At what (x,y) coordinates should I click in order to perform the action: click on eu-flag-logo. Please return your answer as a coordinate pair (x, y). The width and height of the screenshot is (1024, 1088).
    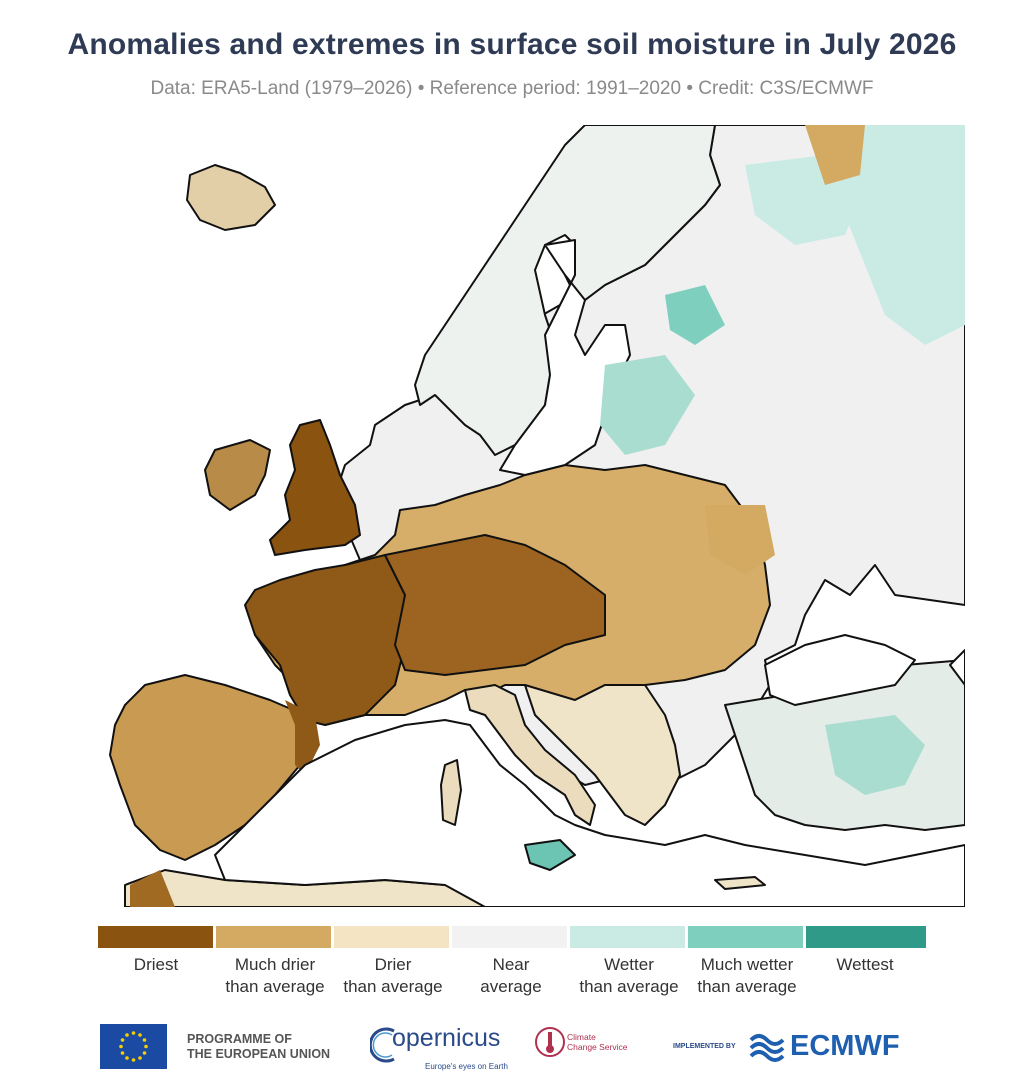
    Looking at the image, I should click on (133, 1046).